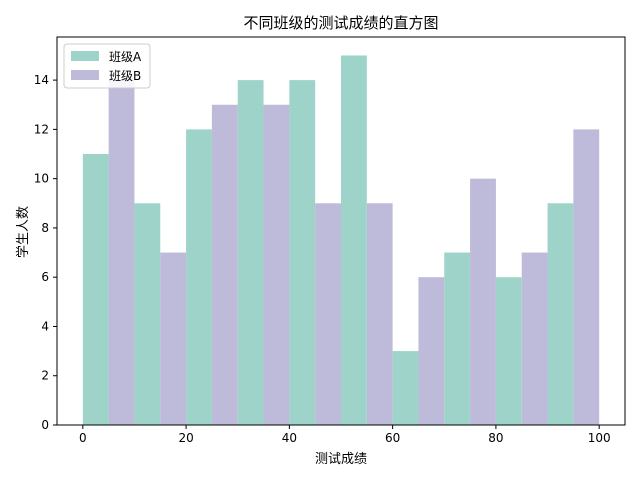 The width and height of the screenshot is (640, 480). I want to click on y-tick-label: 6, so click(45, 277).